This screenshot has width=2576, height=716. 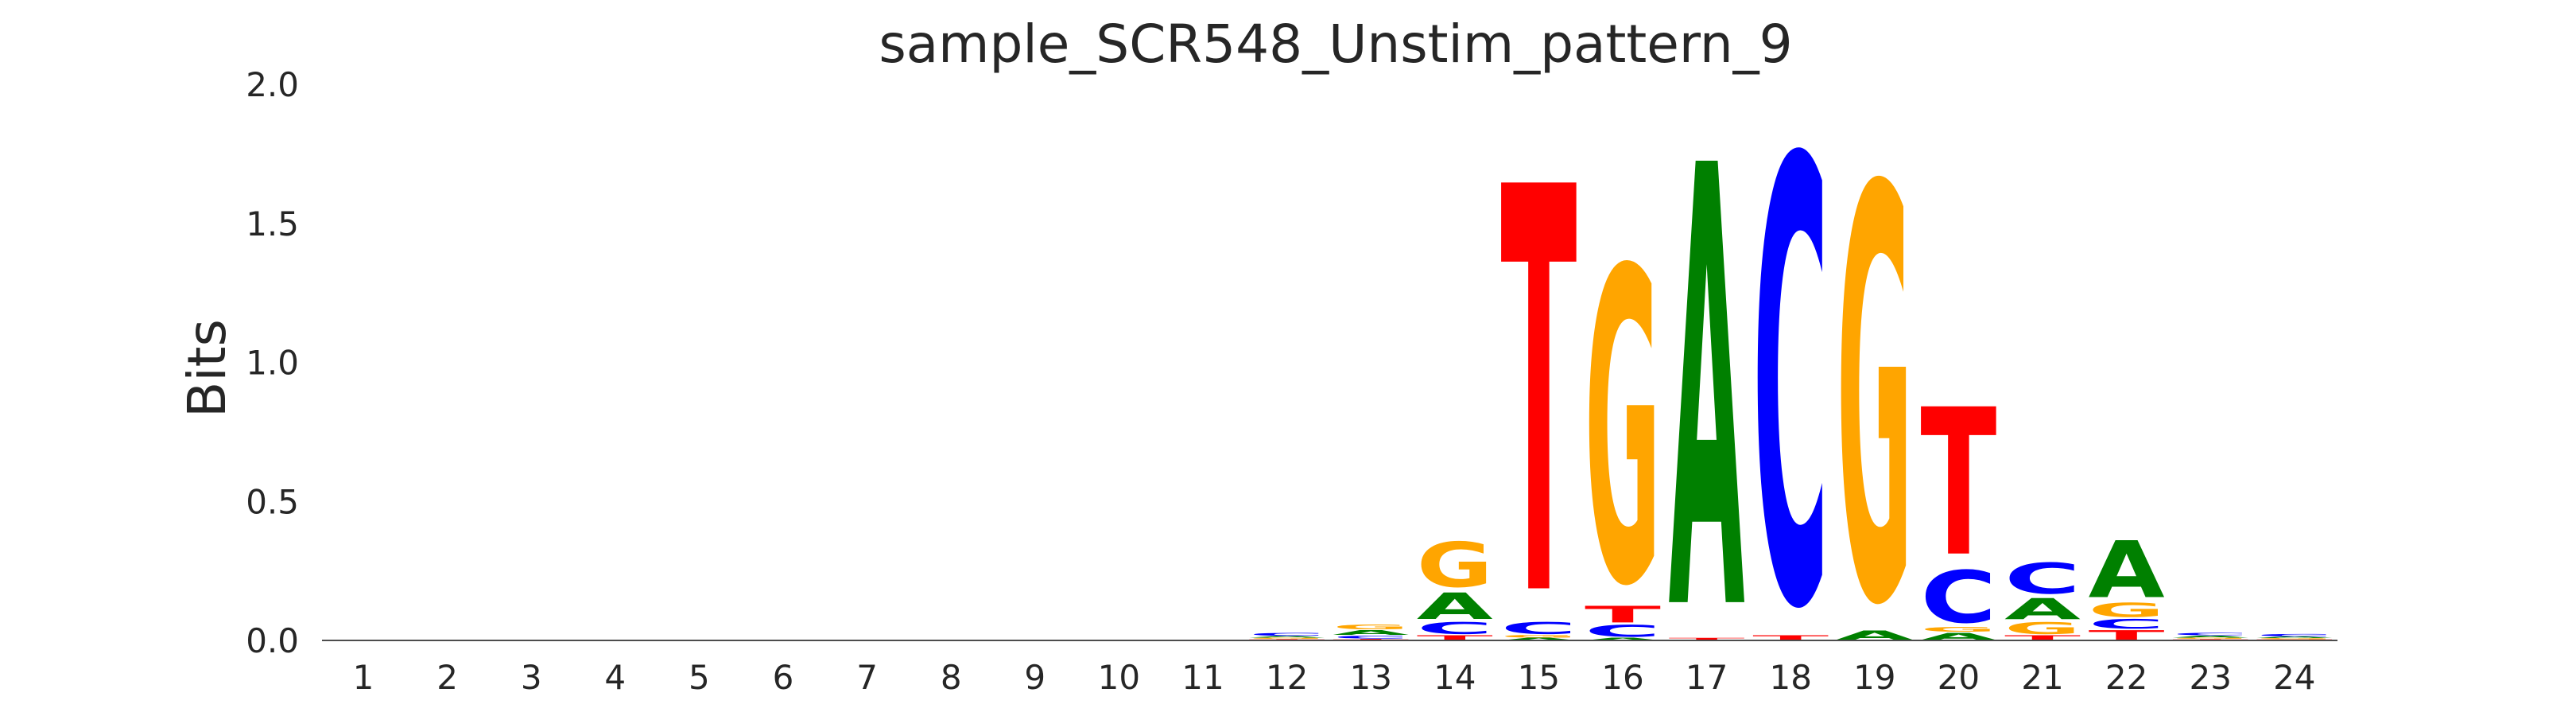 What do you see at coordinates (364, 677) in the screenshot?
I see `x-tick-label: 1` at bounding box center [364, 677].